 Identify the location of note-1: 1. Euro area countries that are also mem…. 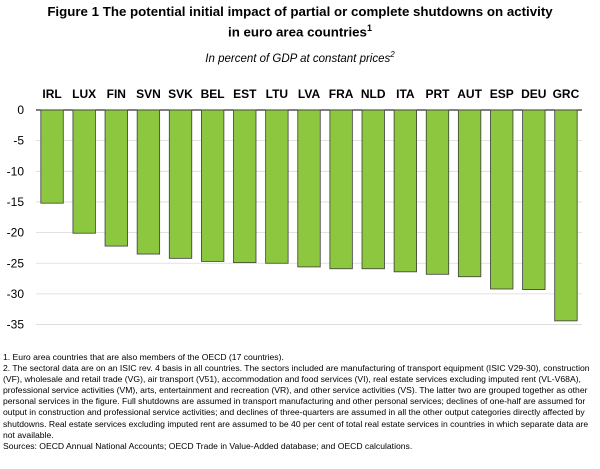
(143, 357).